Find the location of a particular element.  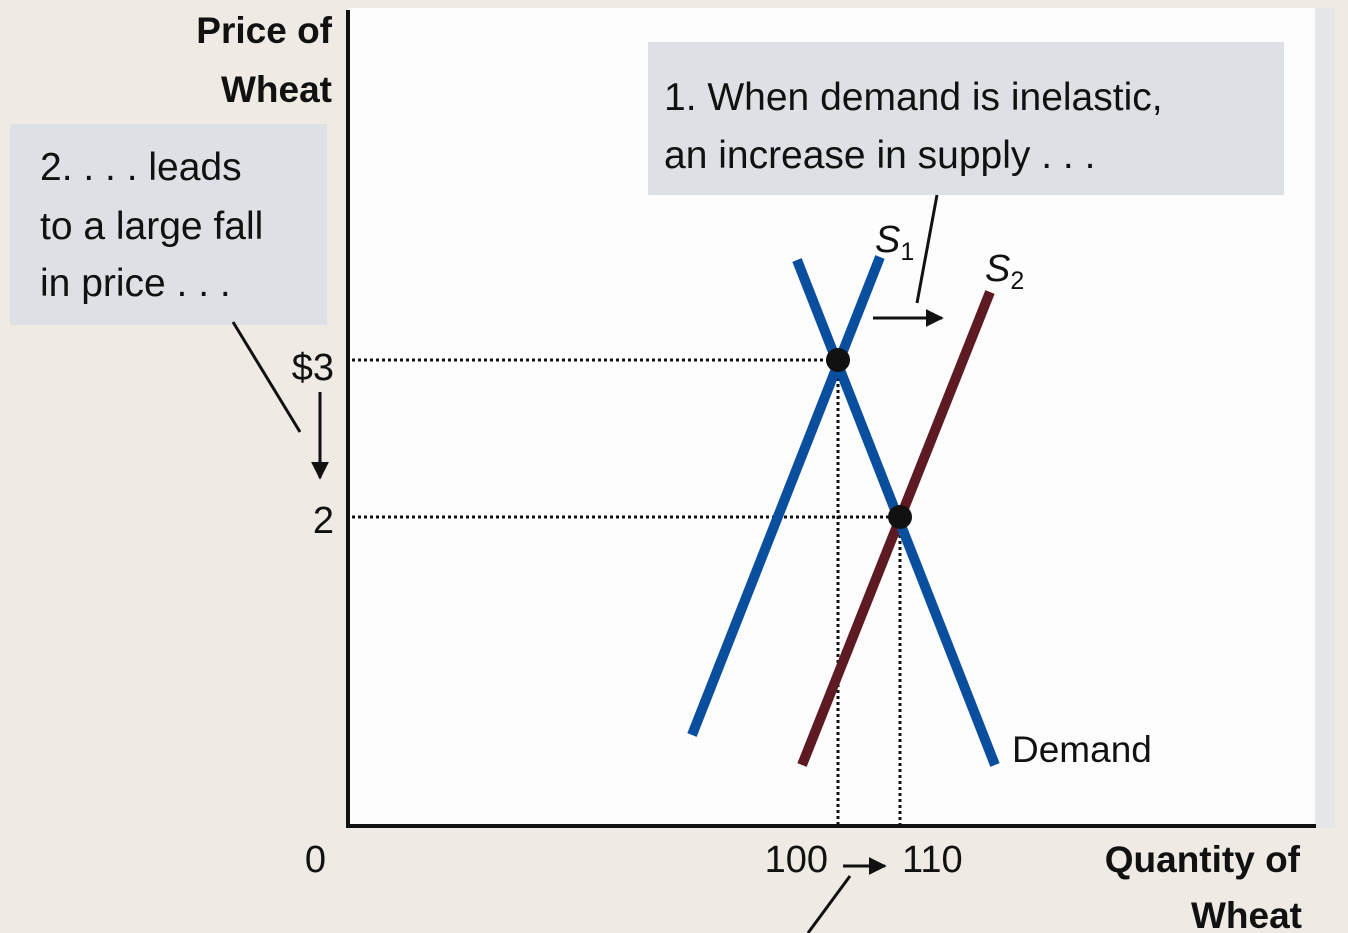

x-axis-label: Wheat is located at coordinates (1246, 914).